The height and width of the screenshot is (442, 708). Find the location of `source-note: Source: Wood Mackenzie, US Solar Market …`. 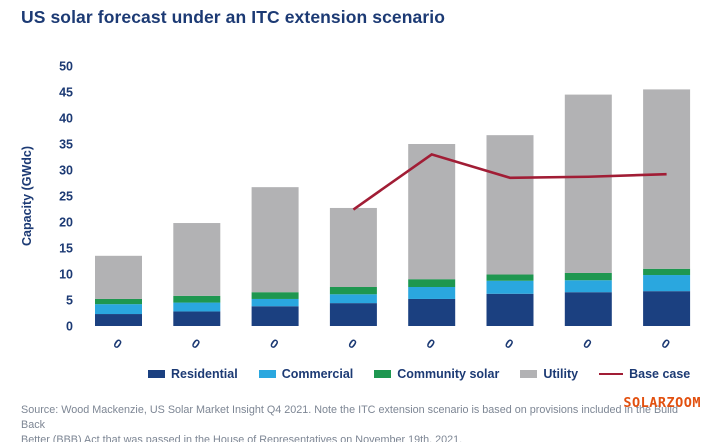

source-note: Source: Wood Mackenzie, US Solar Market … is located at coordinates (357, 422).